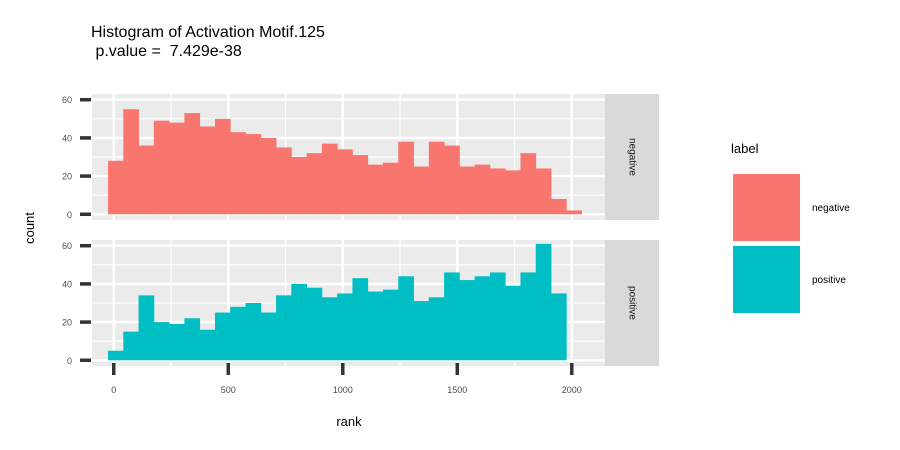 The width and height of the screenshot is (900, 450). Describe the element at coordinates (766, 279) in the screenshot. I see `legend-key-positive` at that location.